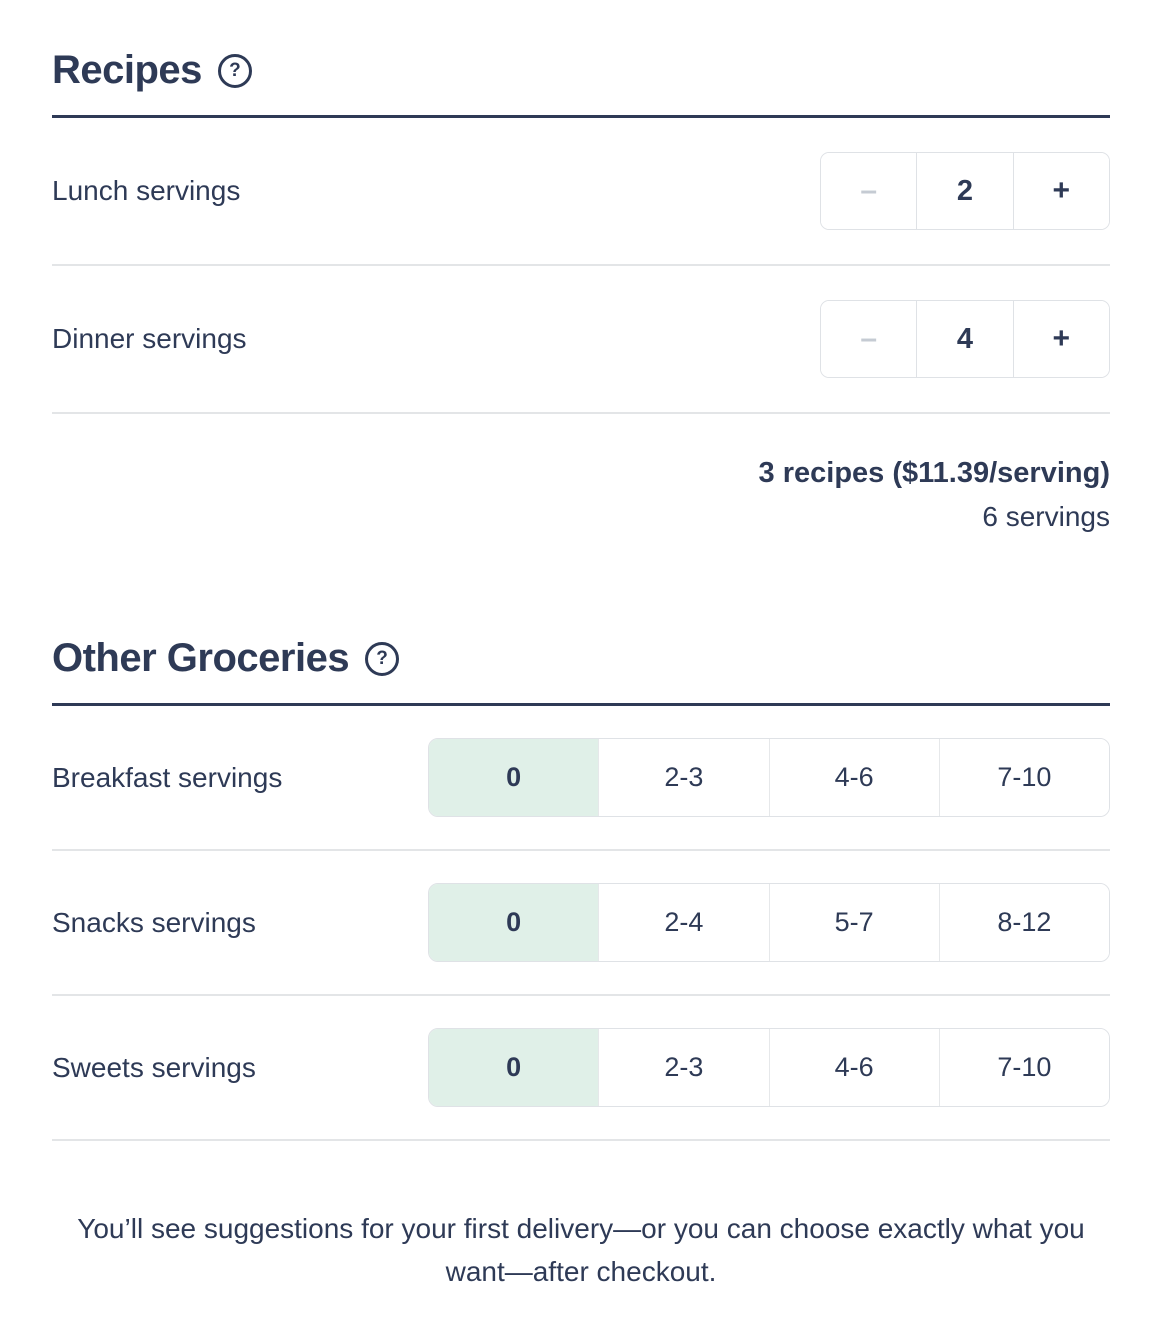 The width and height of the screenshot is (1158, 1320). Describe the element at coordinates (154, 922) in the screenshot. I see `snacks-servings-label: Snacks servings` at that location.